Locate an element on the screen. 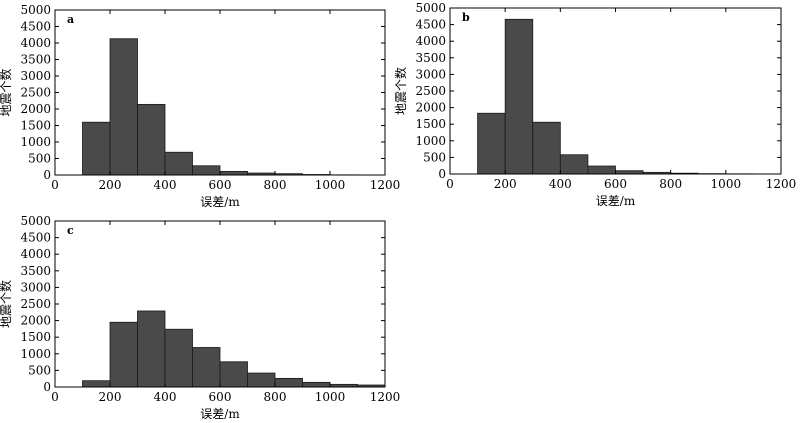 Image resolution: width=800 pixels, height=423 pixels. panel-label: b is located at coordinates (466, 17).